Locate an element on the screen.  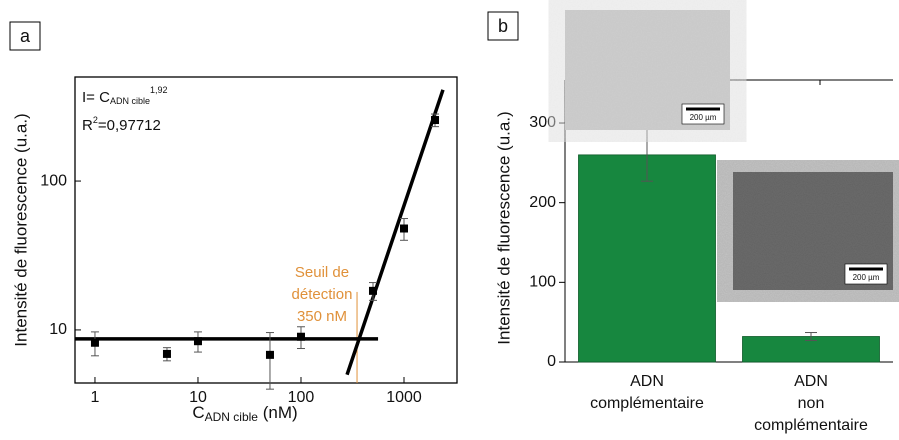
fit-line is located at coordinates (395, 232).